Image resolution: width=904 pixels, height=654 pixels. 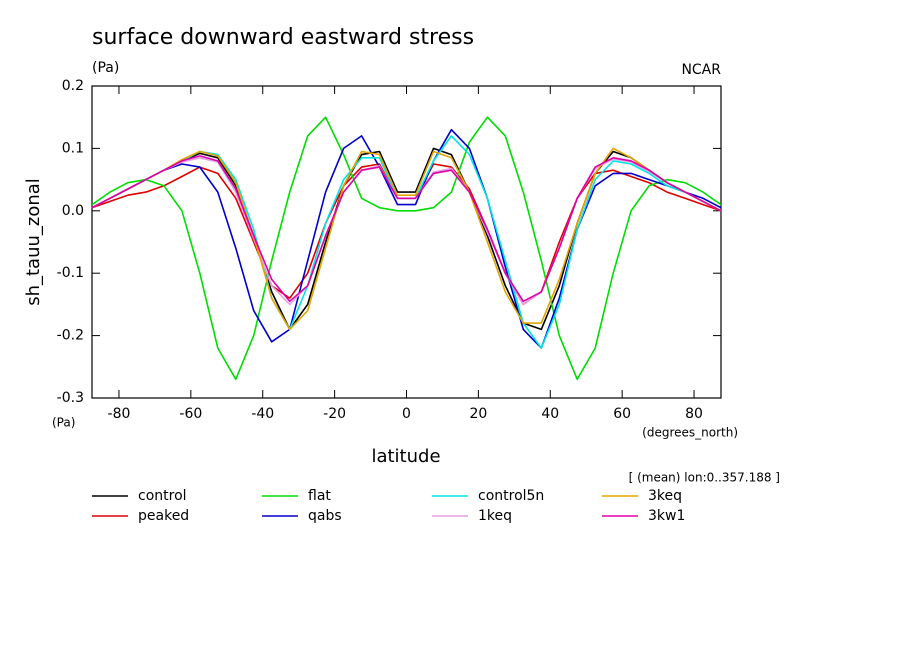 I want to click on x-tick-label: 40, so click(x=550, y=414).